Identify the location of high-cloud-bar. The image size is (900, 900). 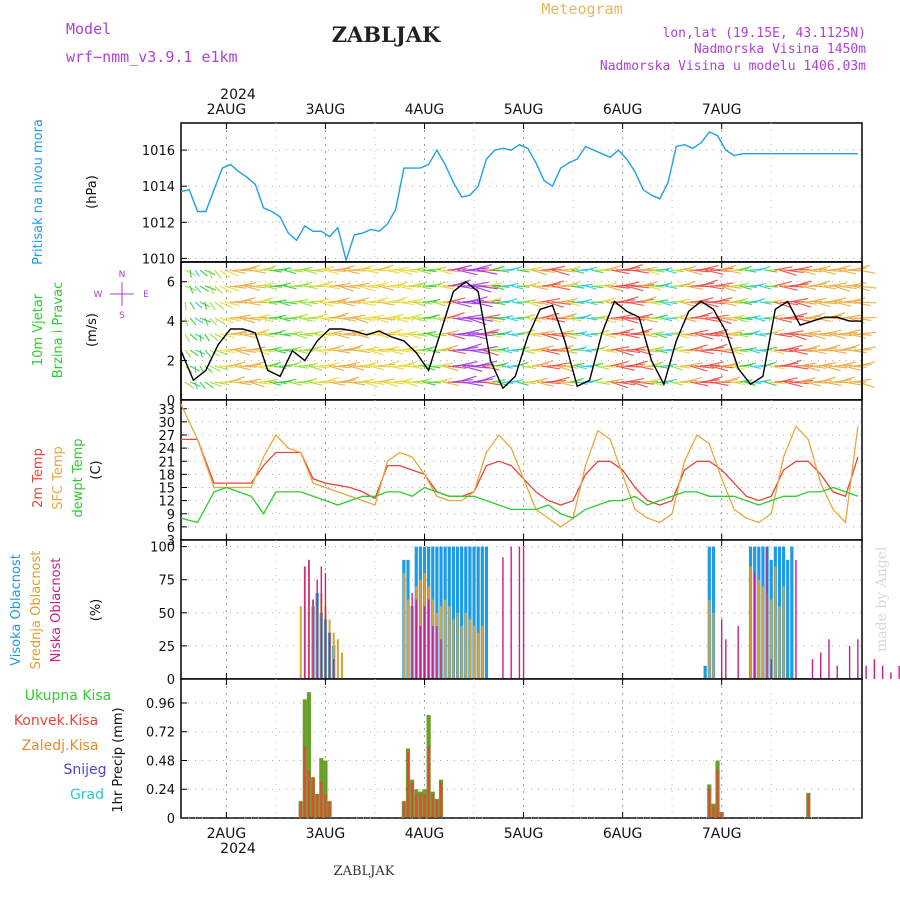
(482, 612).